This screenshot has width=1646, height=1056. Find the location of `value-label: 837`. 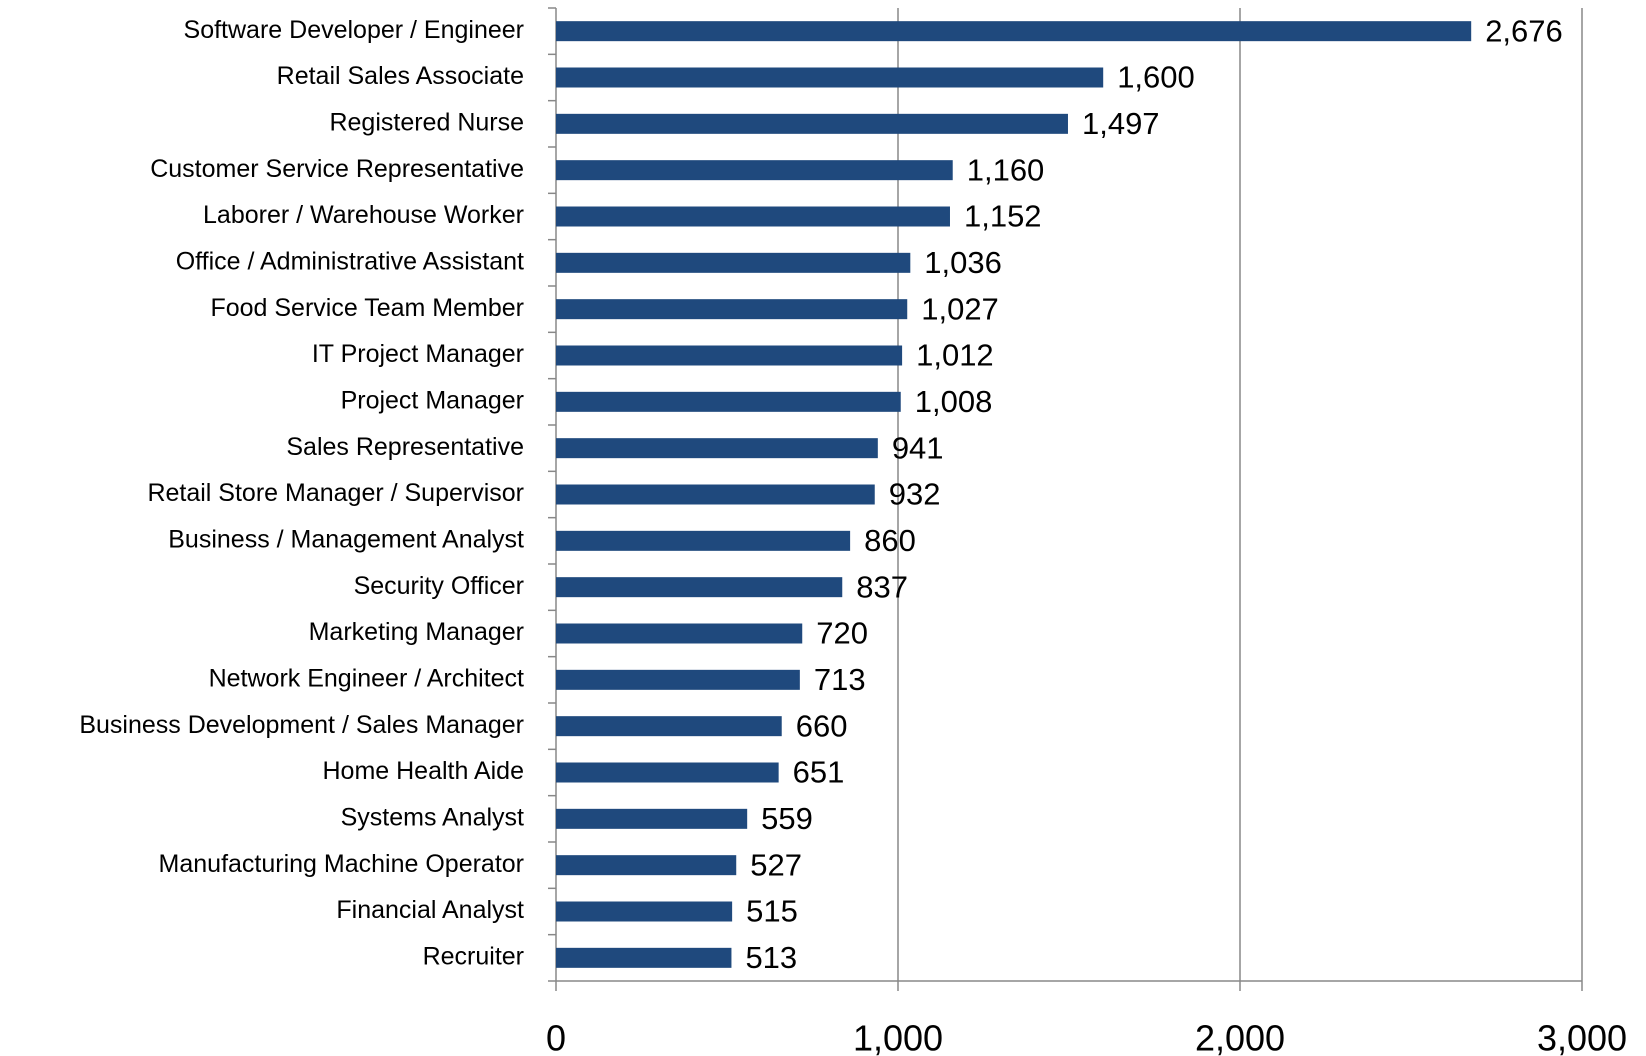

value-label: 837 is located at coordinates (882, 586).